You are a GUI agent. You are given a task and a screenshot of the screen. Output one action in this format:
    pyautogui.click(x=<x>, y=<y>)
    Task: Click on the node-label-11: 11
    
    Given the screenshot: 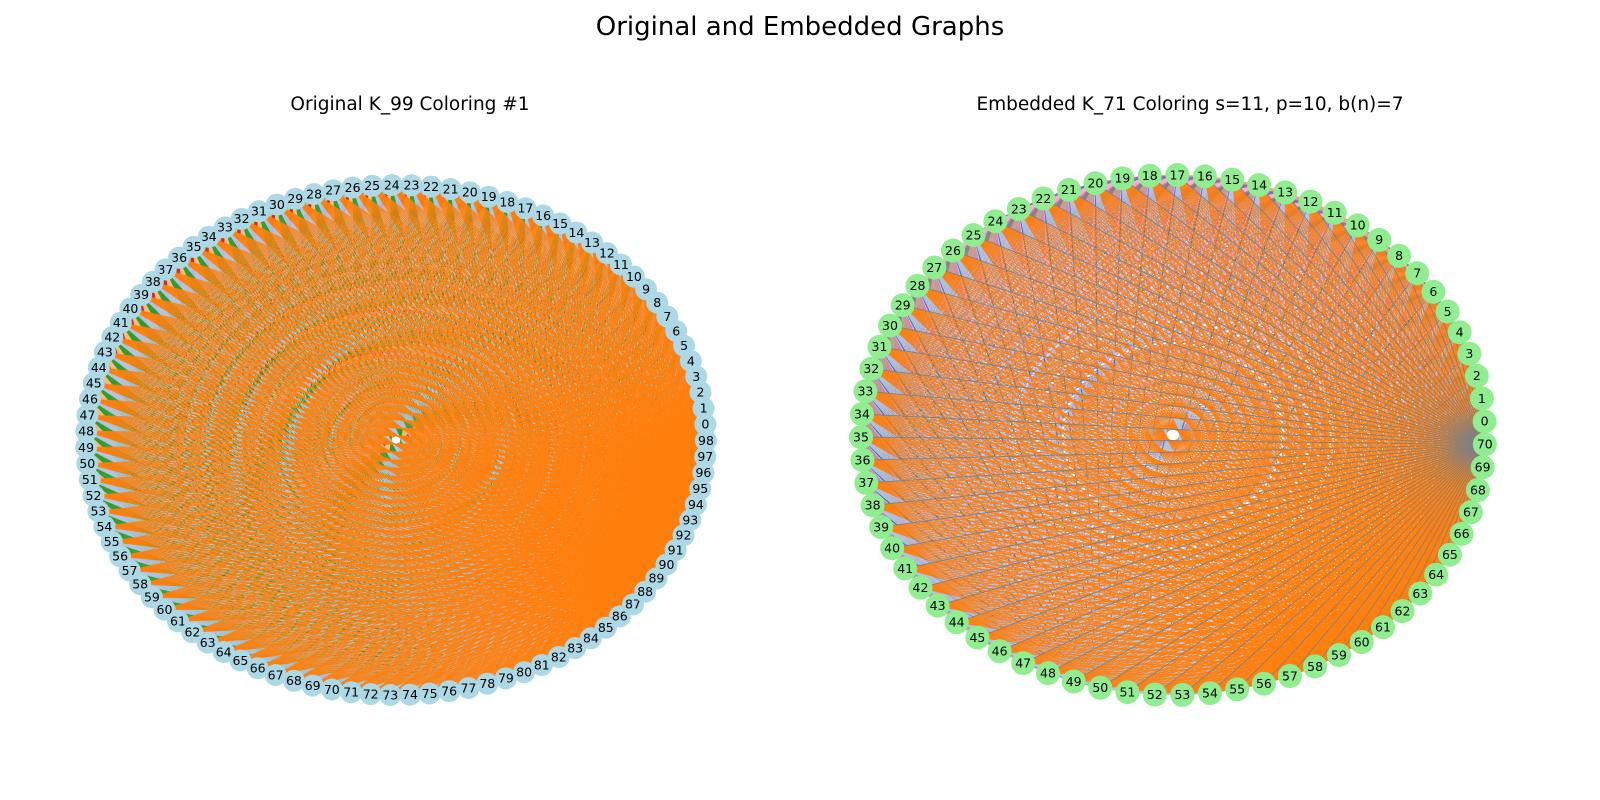 What is the action you would take?
    pyautogui.click(x=621, y=264)
    